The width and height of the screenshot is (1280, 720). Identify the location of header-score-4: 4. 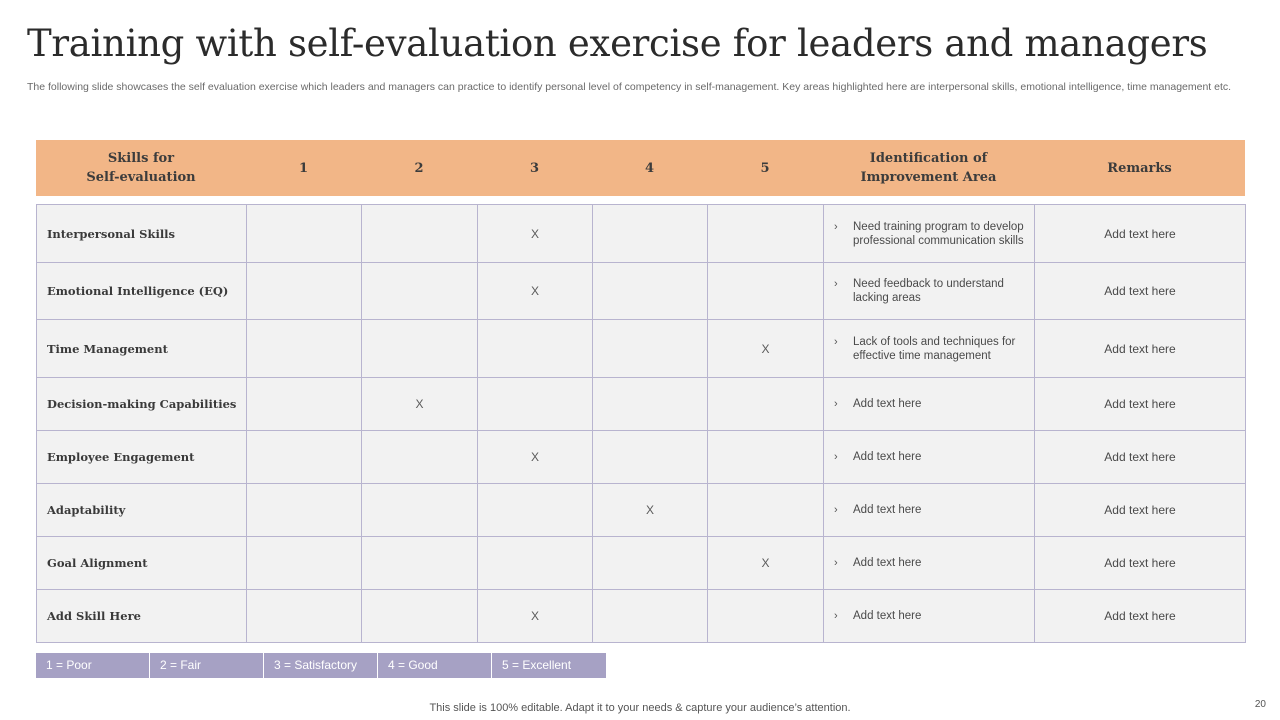
(649, 168).